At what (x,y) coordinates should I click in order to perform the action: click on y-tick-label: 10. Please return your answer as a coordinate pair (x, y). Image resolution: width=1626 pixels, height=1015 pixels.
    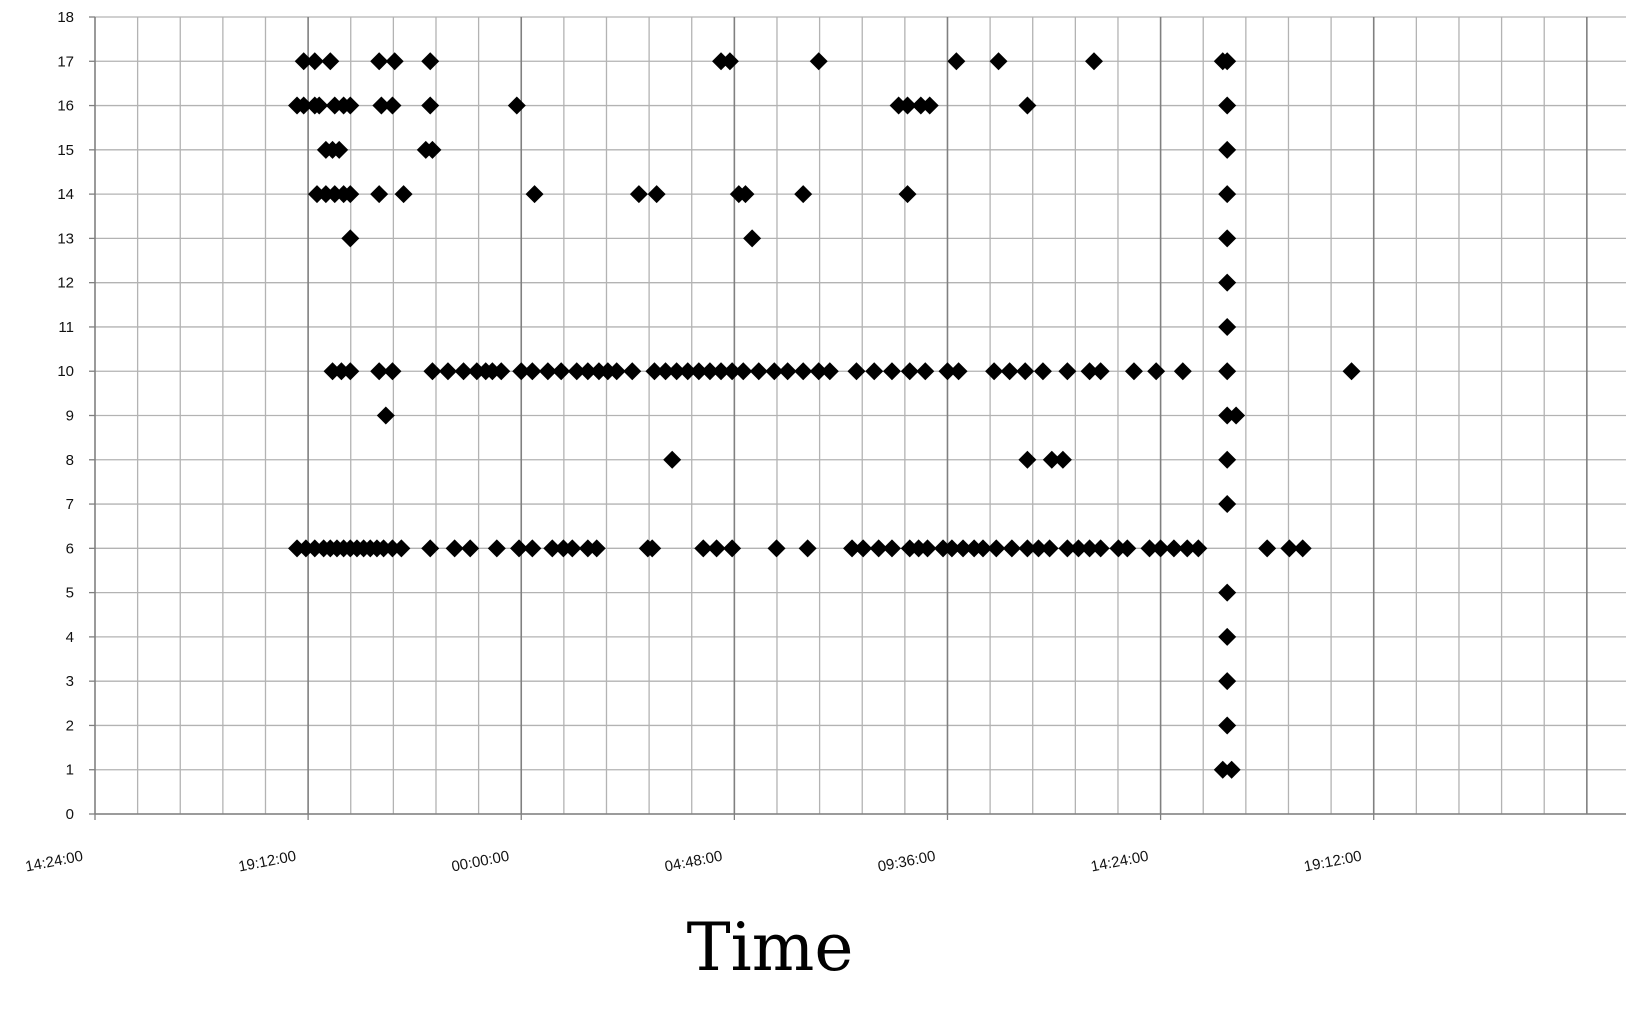
    Looking at the image, I should click on (65, 371).